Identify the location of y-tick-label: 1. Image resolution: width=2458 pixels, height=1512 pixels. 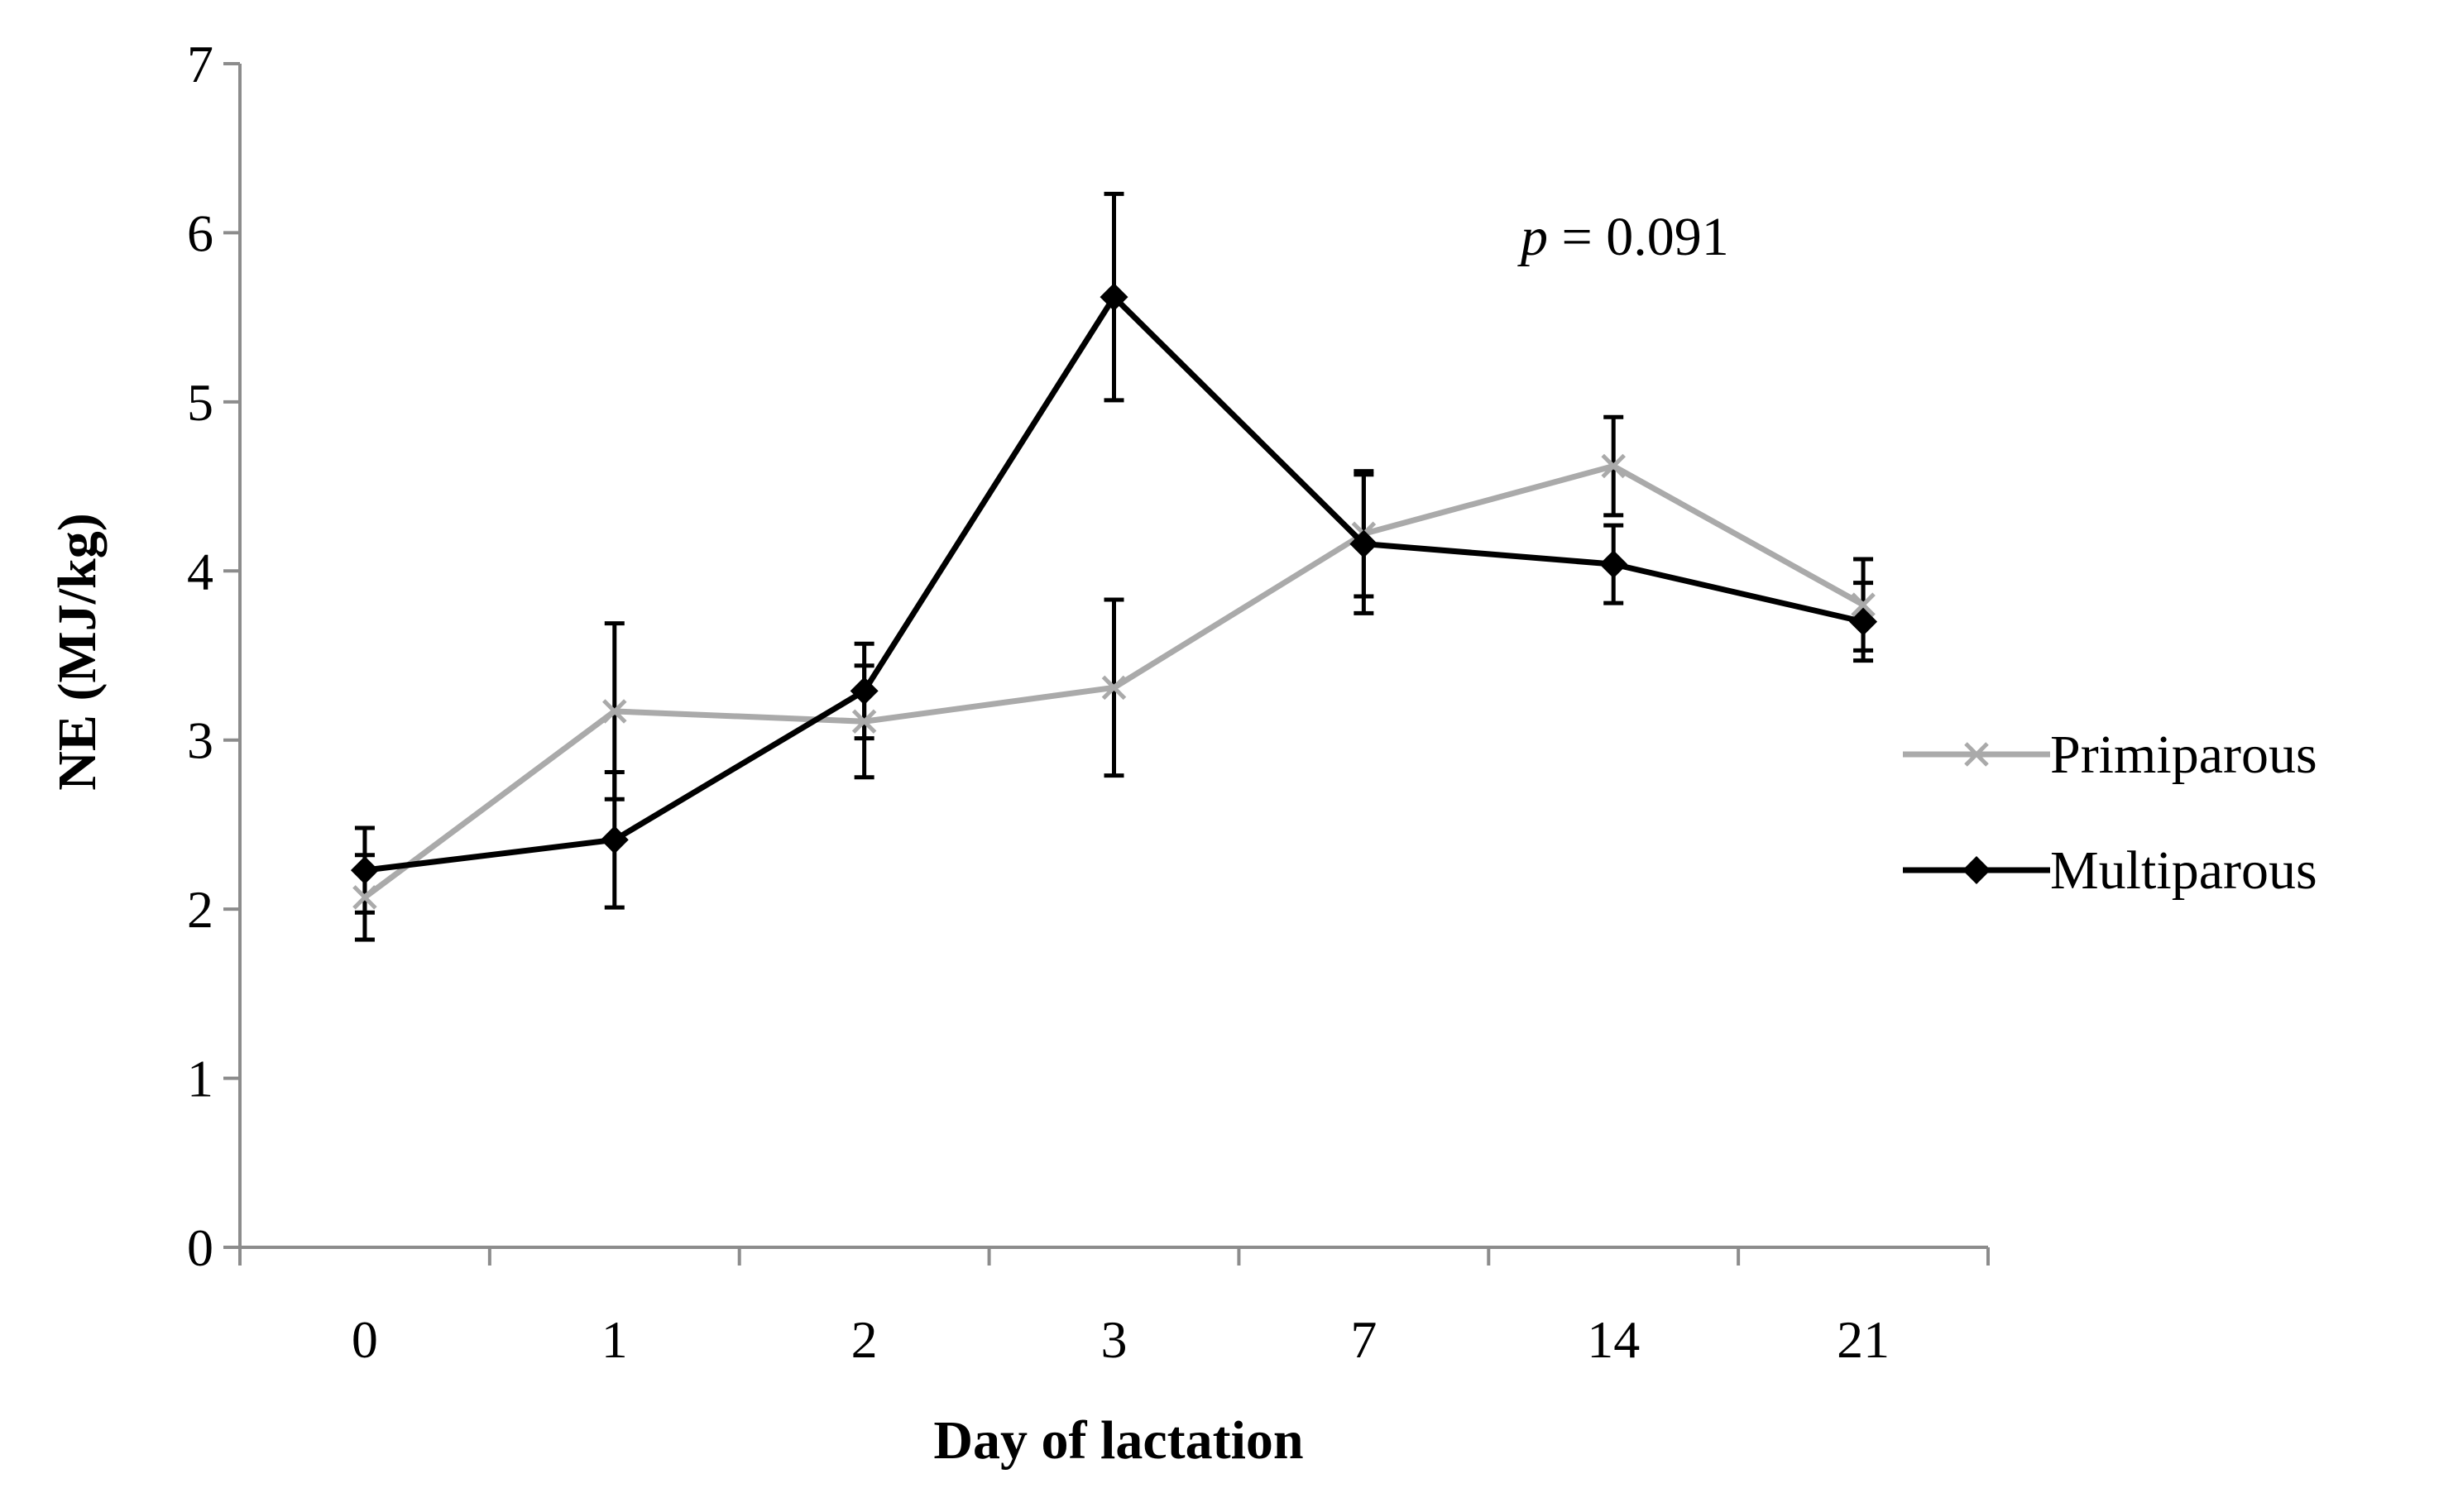
(200, 1079).